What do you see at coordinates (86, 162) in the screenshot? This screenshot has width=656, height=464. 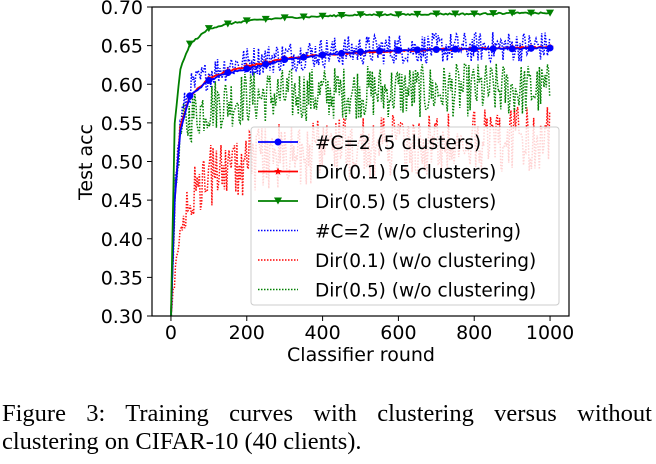 I see `y-axis-label: Test acc` at bounding box center [86, 162].